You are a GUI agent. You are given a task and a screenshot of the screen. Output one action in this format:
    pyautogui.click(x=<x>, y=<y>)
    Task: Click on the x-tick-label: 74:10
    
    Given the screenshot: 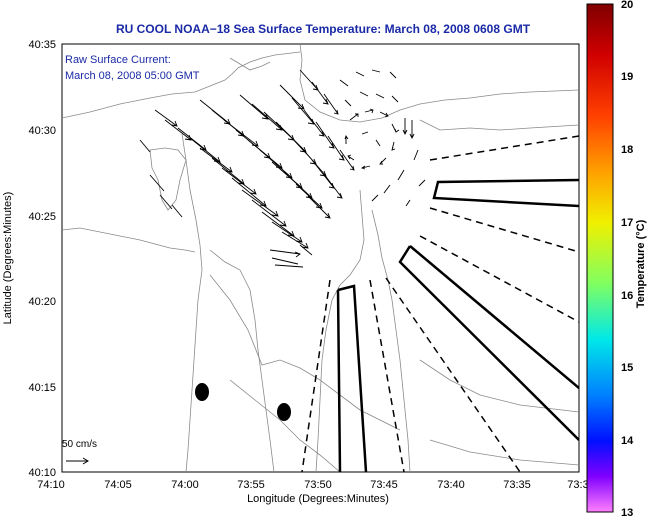 What is the action you would take?
    pyautogui.click(x=51, y=485)
    